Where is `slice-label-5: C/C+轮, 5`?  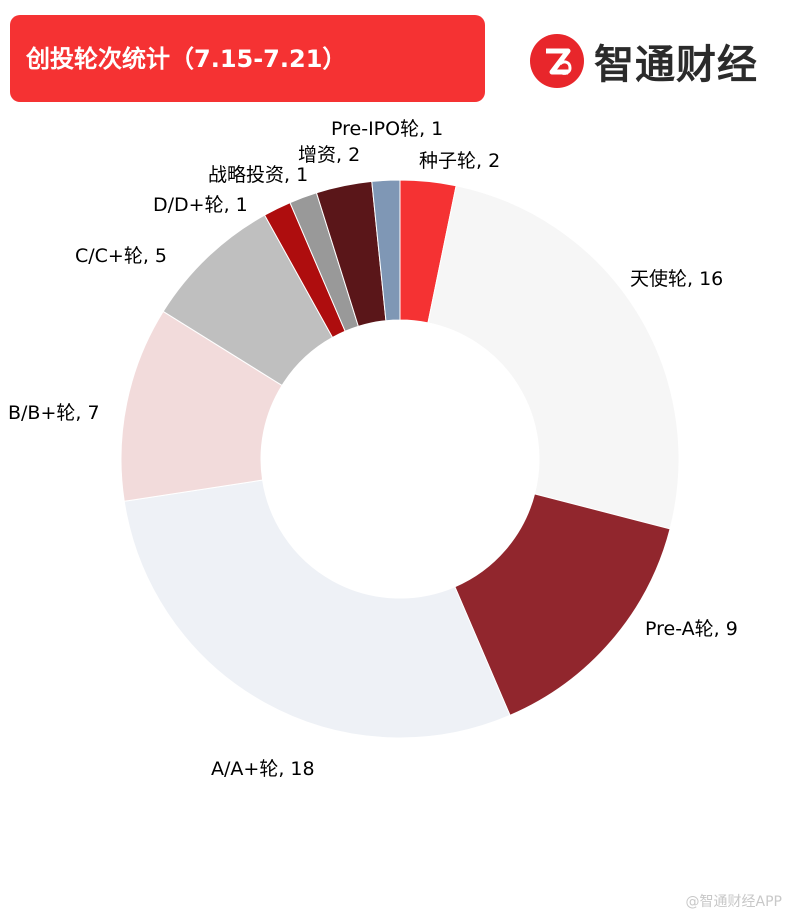 slice-label-5: C/C+轮, 5 is located at coordinates (121, 256).